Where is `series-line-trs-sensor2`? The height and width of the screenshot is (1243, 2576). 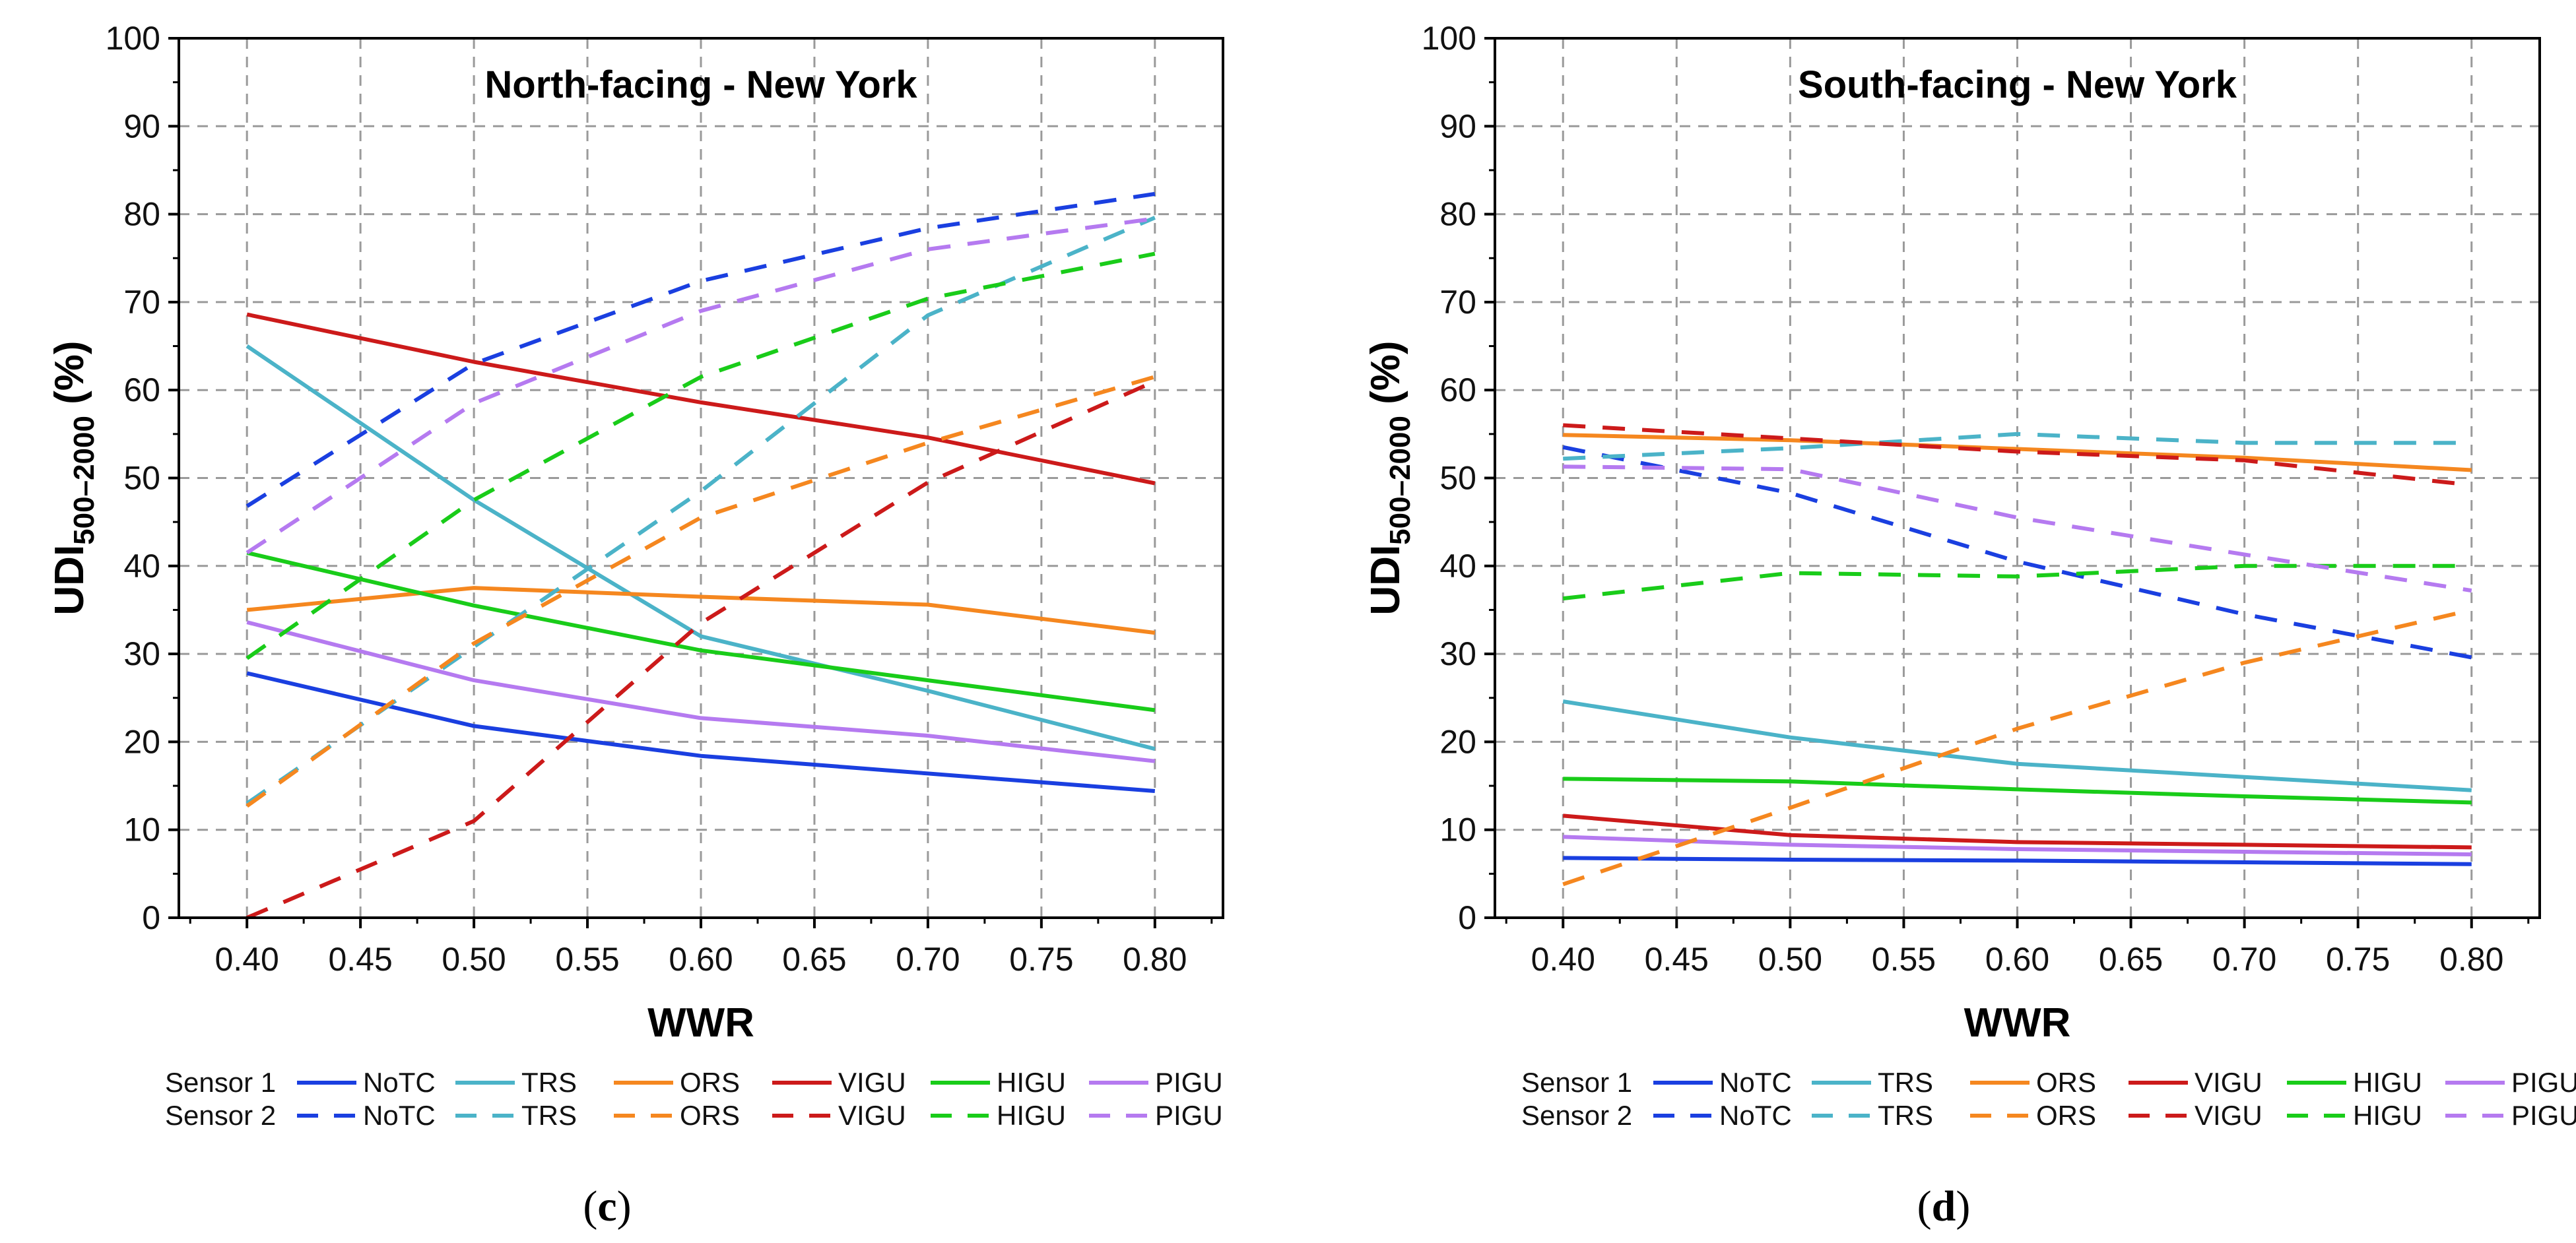
series-line-trs-sensor2 is located at coordinates (2017, 446).